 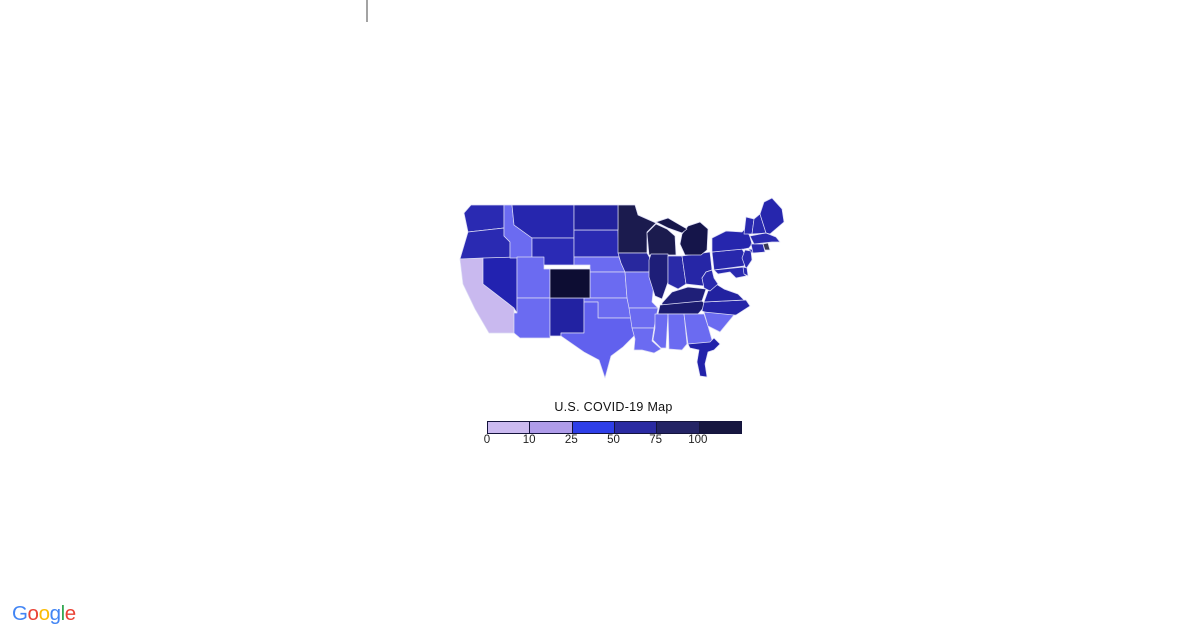 I want to click on state-south-dakota, so click(x=596, y=243).